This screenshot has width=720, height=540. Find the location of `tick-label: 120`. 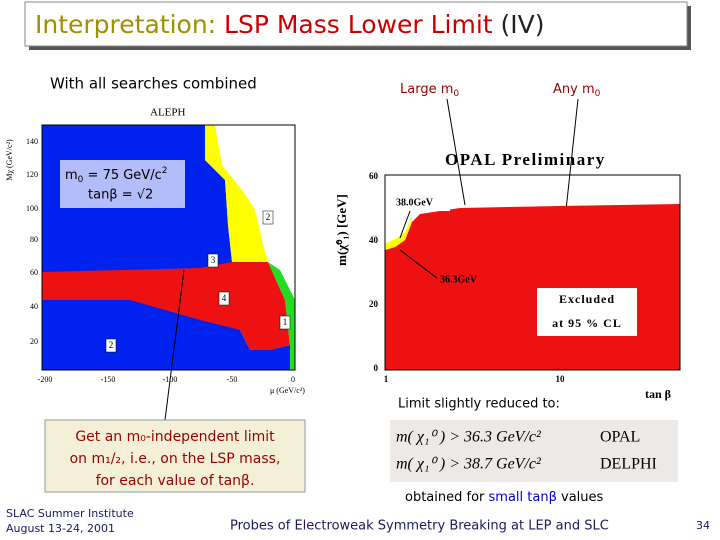

tick-label: 120 is located at coordinates (32, 174).